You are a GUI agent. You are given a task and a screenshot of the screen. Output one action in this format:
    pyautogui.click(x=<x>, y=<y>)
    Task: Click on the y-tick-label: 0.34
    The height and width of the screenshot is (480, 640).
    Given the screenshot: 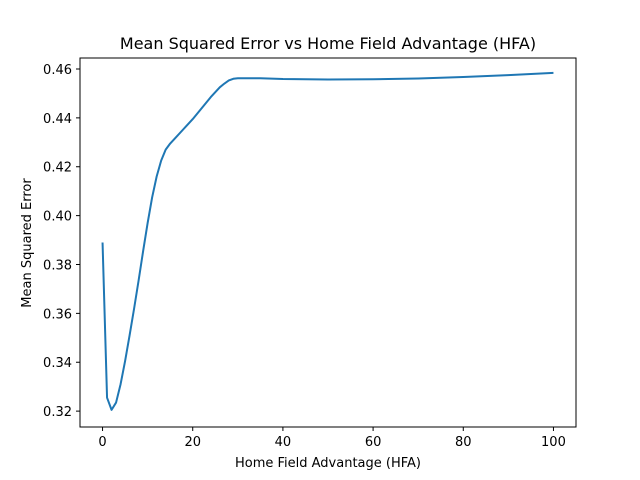 What is the action you would take?
    pyautogui.click(x=57, y=363)
    